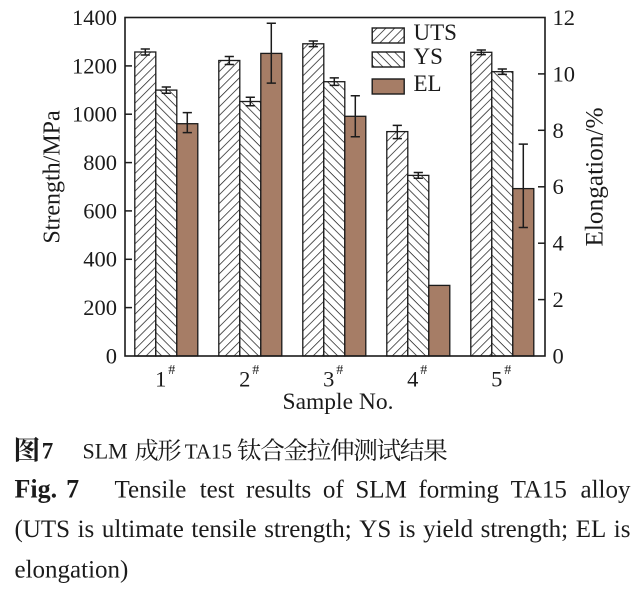 Image resolution: width=643 pixels, height=593 pixels. Describe the element at coordinates (558, 186) in the screenshot. I see `svg-text: 6` at that location.